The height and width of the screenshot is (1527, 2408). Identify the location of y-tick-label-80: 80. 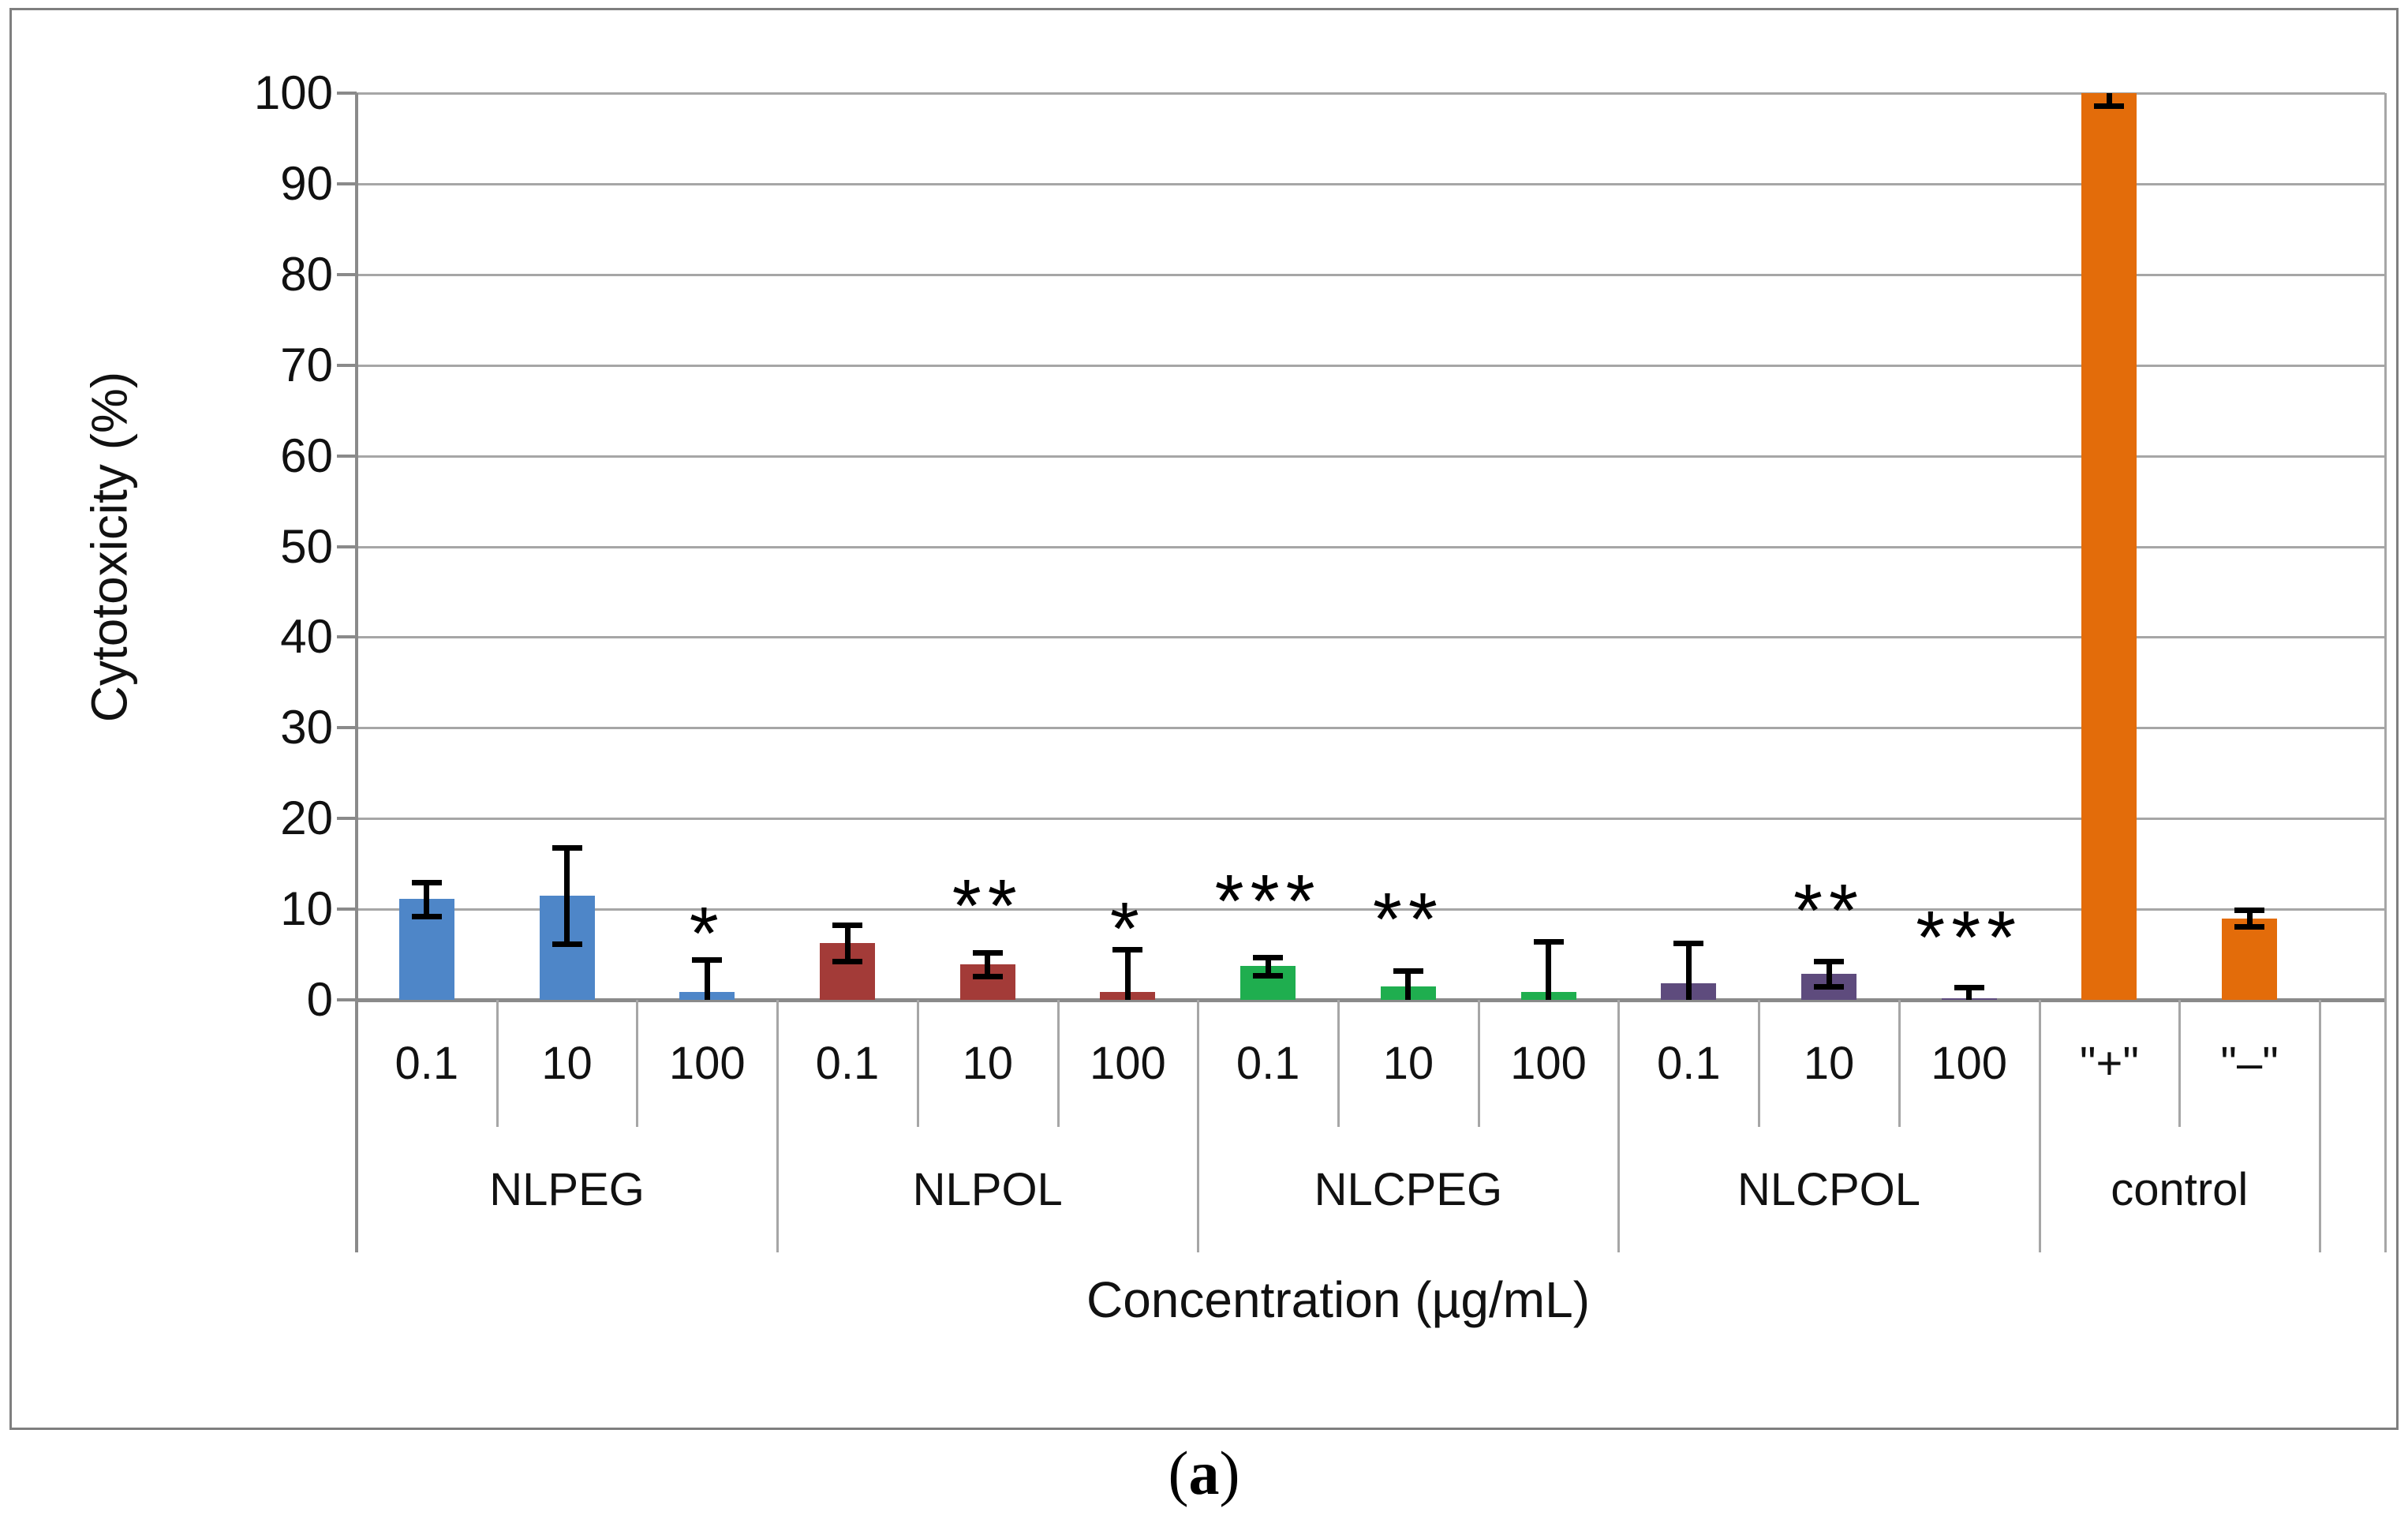
(306, 274).